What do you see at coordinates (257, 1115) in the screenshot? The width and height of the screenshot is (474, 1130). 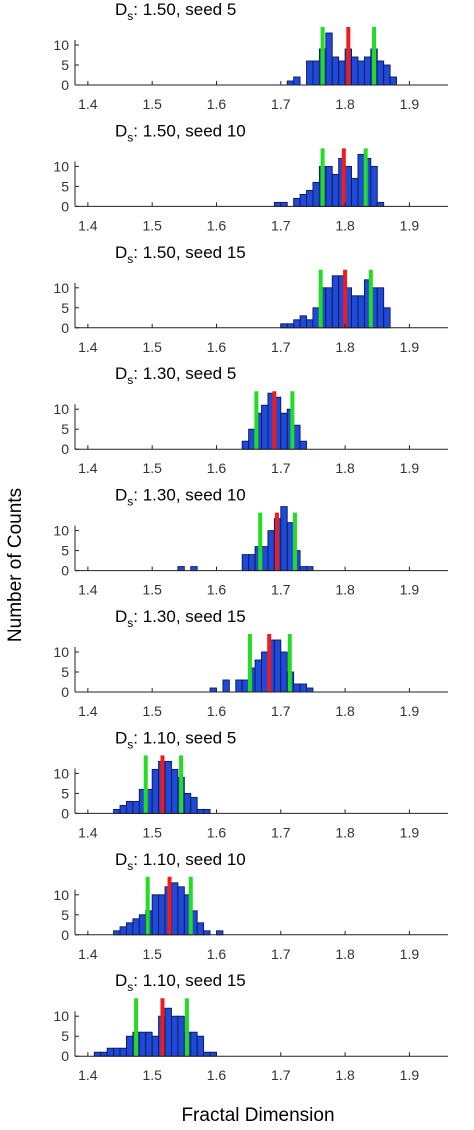 I see `x-axis-label: Fractal Dimension` at bounding box center [257, 1115].